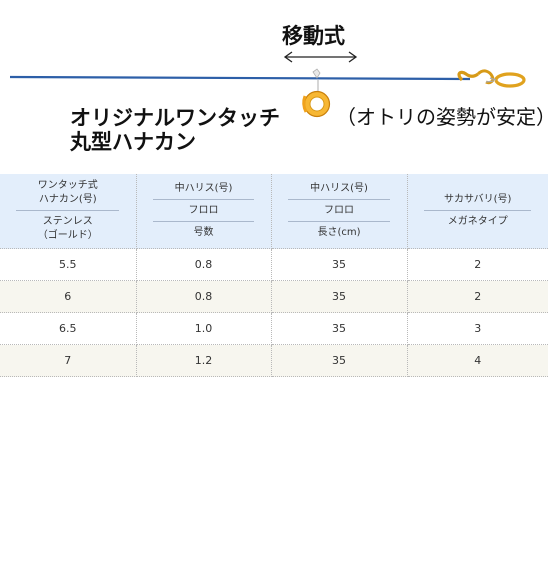  Describe the element at coordinates (477, 360) in the screenshot. I see `cell-sakasabari: 4` at that location.